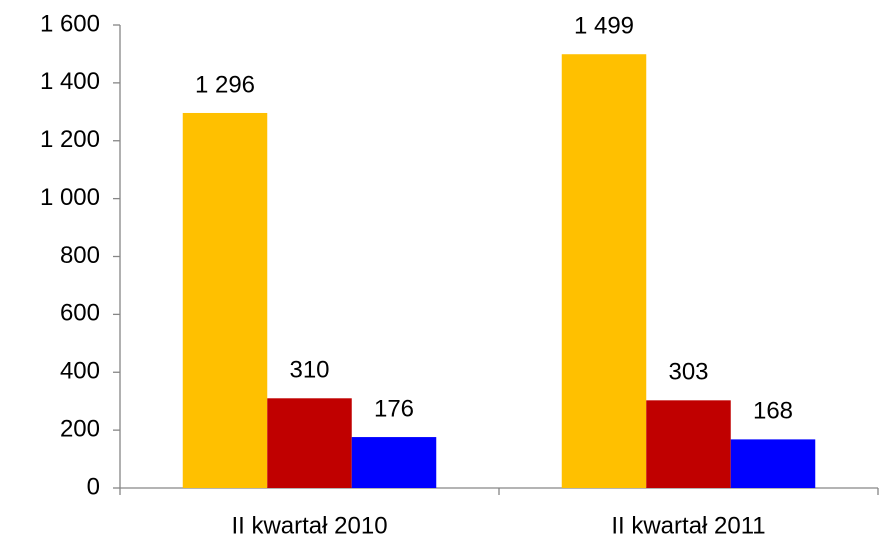  What do you see at coordinates (309, 525) in the screenshot?
I see `x-tick-label: II kwartał 2010` at bounding box center [309, 525].